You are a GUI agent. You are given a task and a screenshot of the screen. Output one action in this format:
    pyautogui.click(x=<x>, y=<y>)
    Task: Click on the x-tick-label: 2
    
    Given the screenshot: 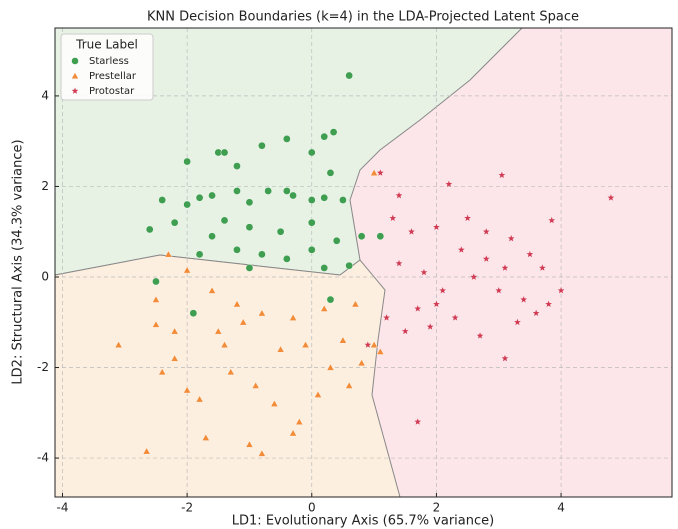 What is the action you would take?
    pyautogui.click(x=437, y=508)
    